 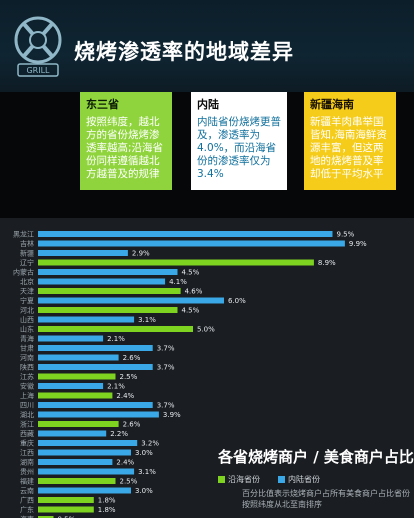 What do you see at coordinates (281, 479) in the screenshot?
I see `legend-inland-swatch` at bounding box center [281, 479].